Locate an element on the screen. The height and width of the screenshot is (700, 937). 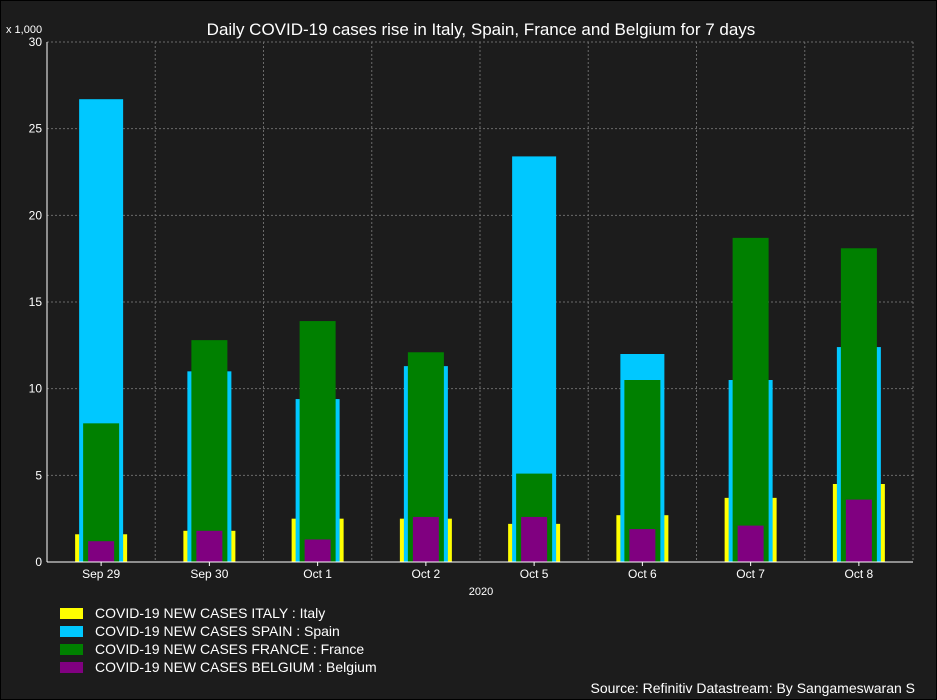
y-tick-label: 25 is located at coordinates (36, 129).